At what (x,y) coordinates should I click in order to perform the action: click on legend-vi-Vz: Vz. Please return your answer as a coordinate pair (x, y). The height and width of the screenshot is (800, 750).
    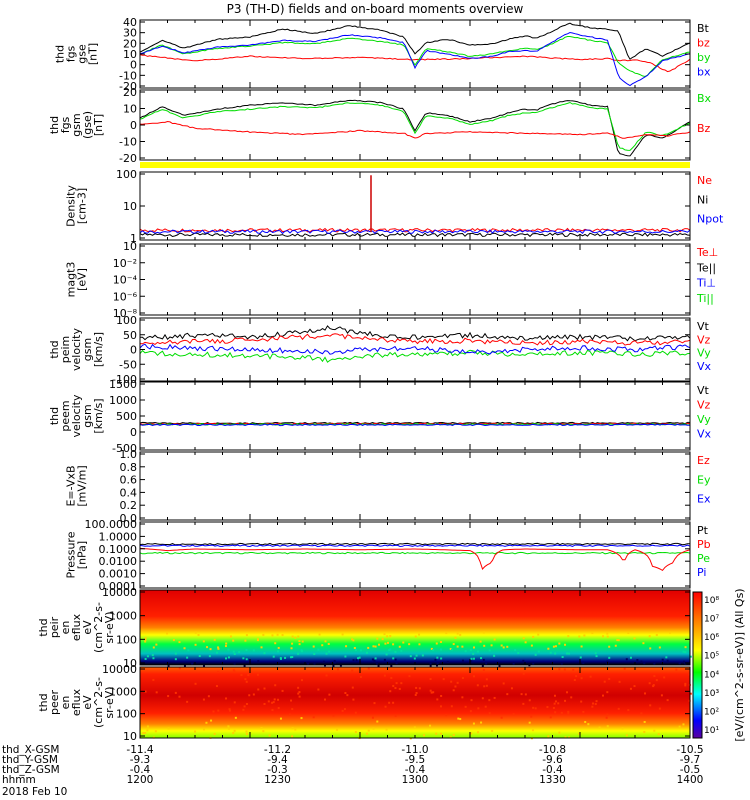
    Looking at the image, I should click on (704, 339).